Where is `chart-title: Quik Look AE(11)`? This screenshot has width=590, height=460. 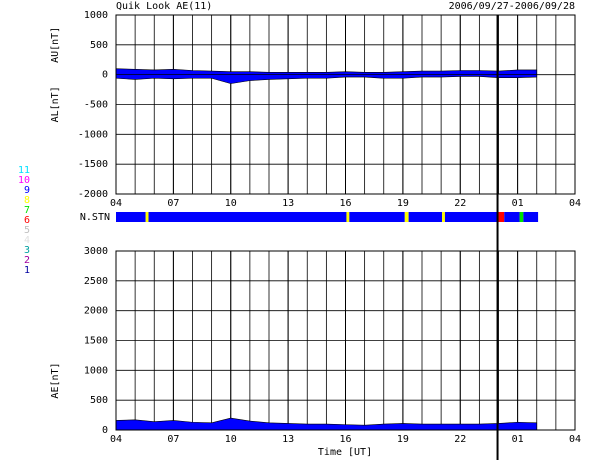
chart-title: Quik Look AE(11) is located at coordinates (164, 6).